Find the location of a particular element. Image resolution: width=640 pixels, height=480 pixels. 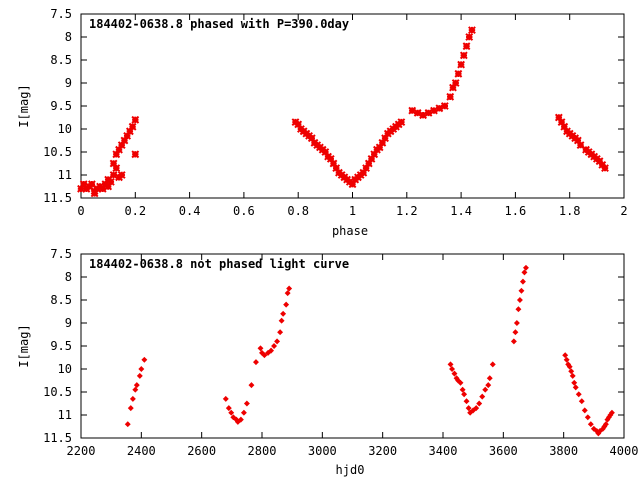

y-tick-label: 11 is located at coordinates (65, 415).